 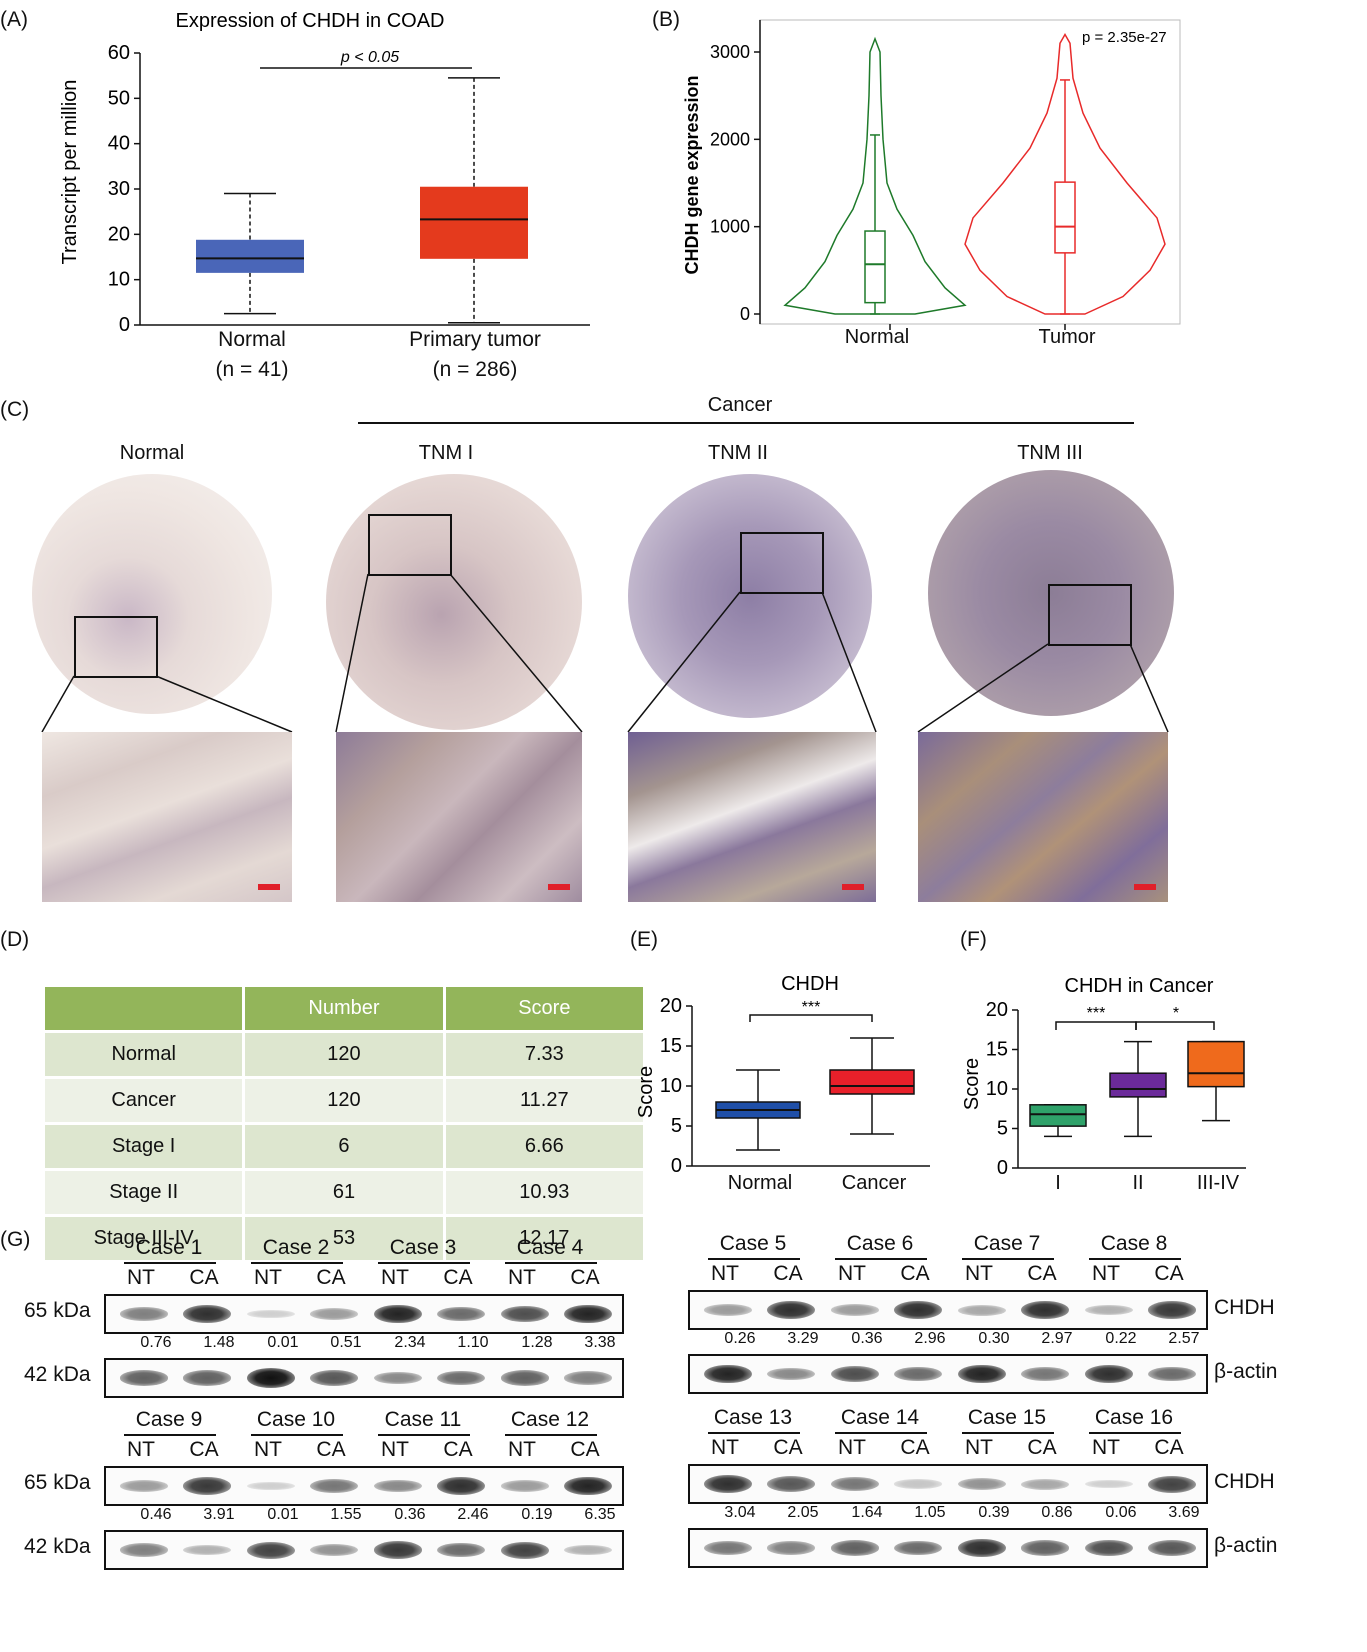 What do you see at coordinates (423, 1247) in the screenshot?
I see `case-label: Case 3` at bounding box center [423, 1247].